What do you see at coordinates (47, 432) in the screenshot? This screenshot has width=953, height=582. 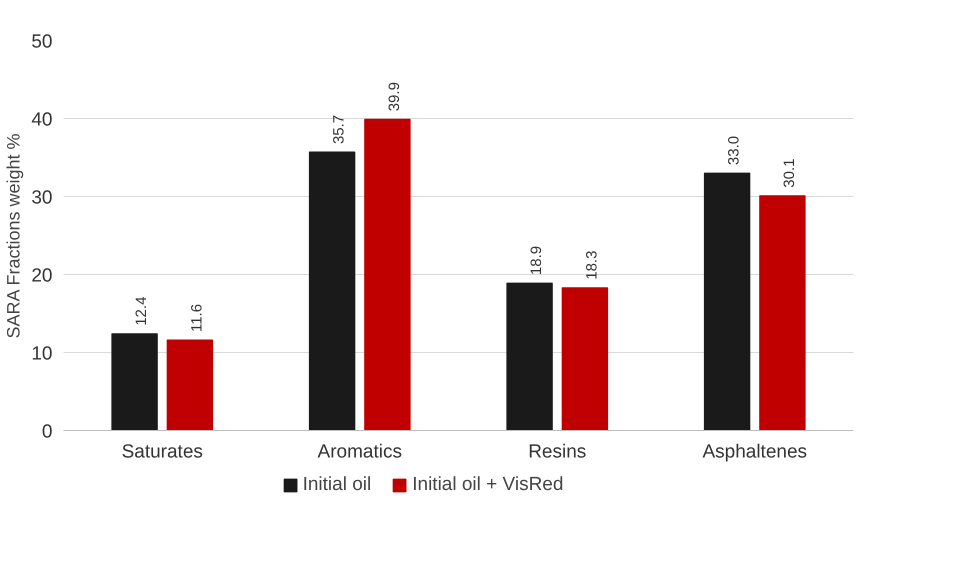 I see `y-tick-label: 0` at bounding box center [47, 432].